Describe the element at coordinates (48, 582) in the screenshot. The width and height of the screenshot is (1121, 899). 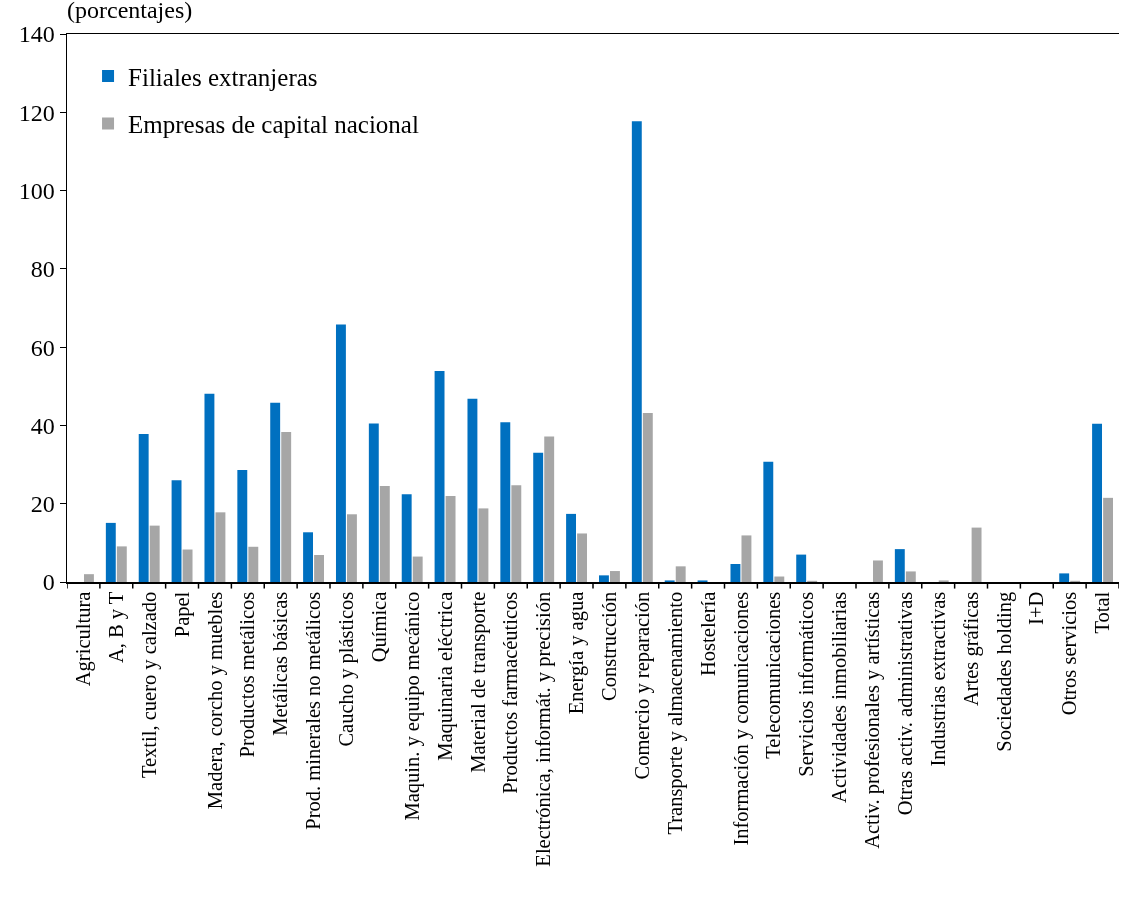
I see `y-tick-label: 0` at that location.